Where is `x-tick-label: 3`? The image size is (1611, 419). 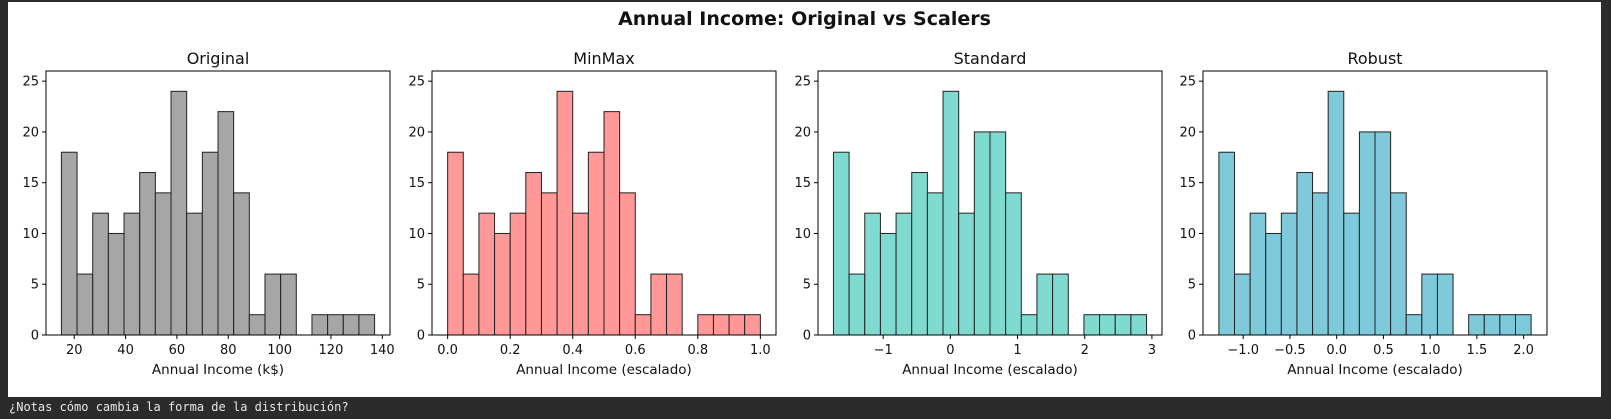
x-tick-label: 3 is located at coordinates (1152, 350).